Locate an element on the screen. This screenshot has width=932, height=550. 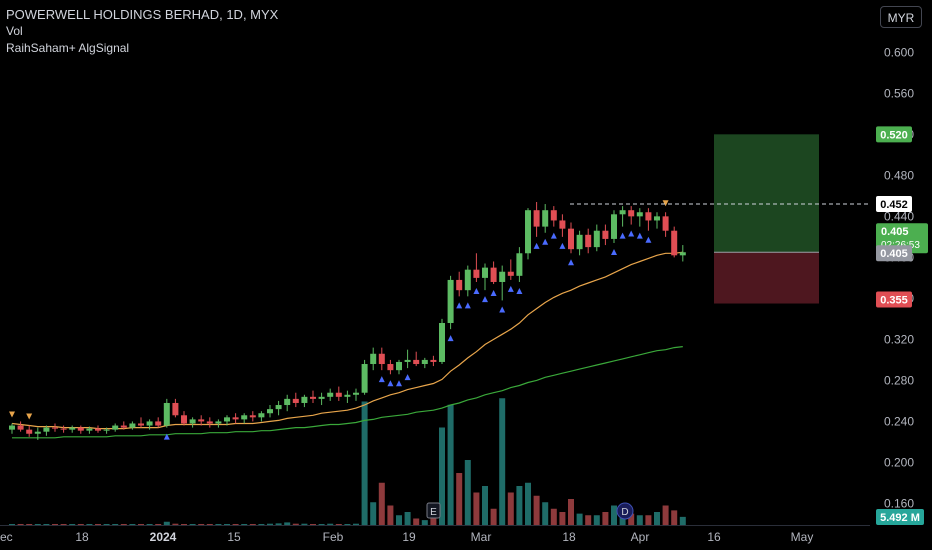
currency-button: MYR is located at coordinates (901, 17).